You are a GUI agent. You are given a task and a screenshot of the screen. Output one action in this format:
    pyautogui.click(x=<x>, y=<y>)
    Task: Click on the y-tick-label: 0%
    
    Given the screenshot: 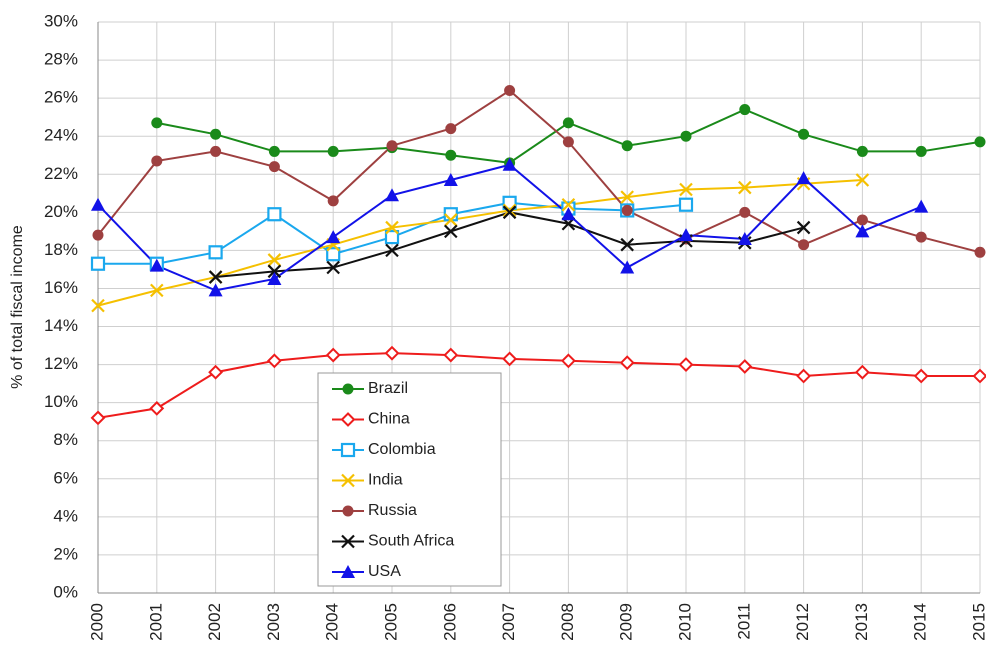 What is the action you would take?
    pyautogui.click(x=65, y=591)
    